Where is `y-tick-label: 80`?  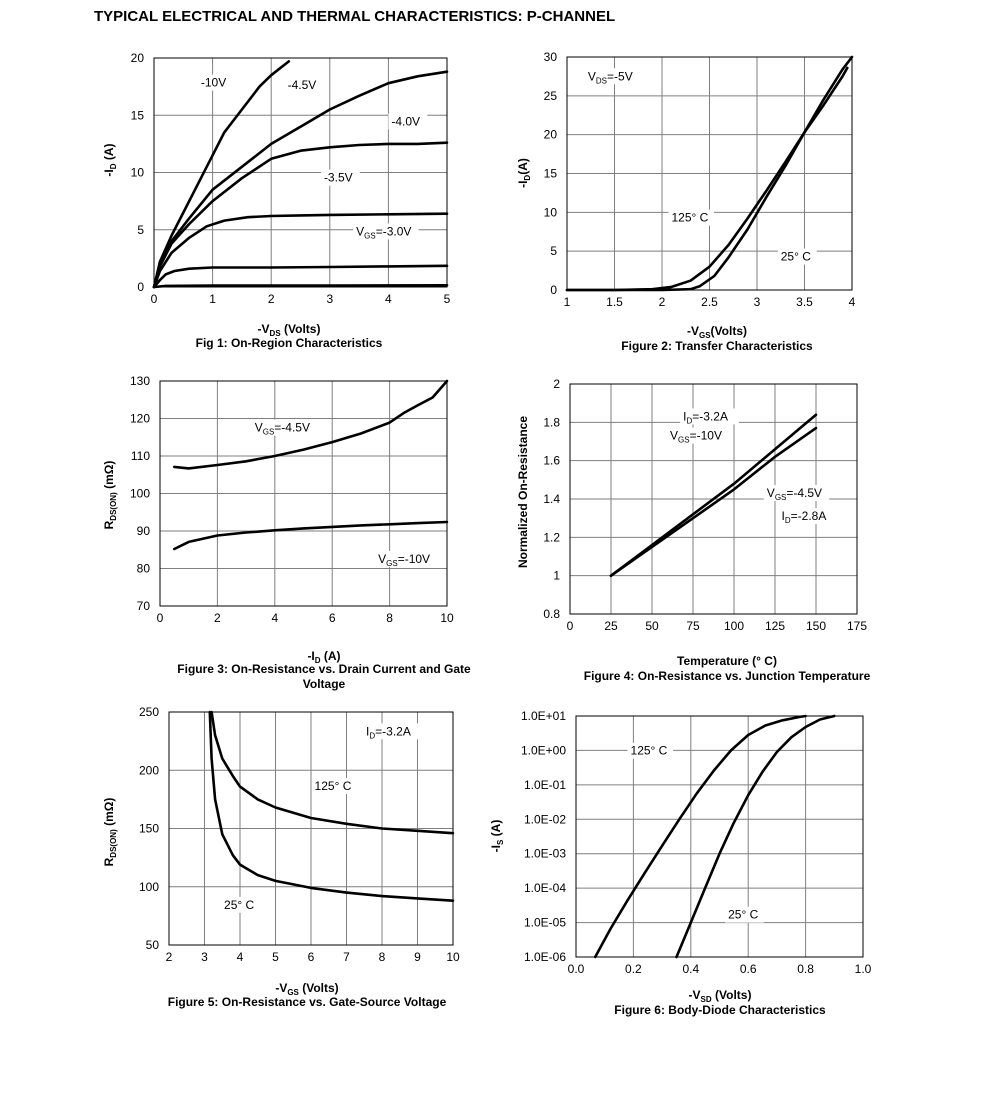 y-tick-label: 80 is located at coordinates (144, 569).